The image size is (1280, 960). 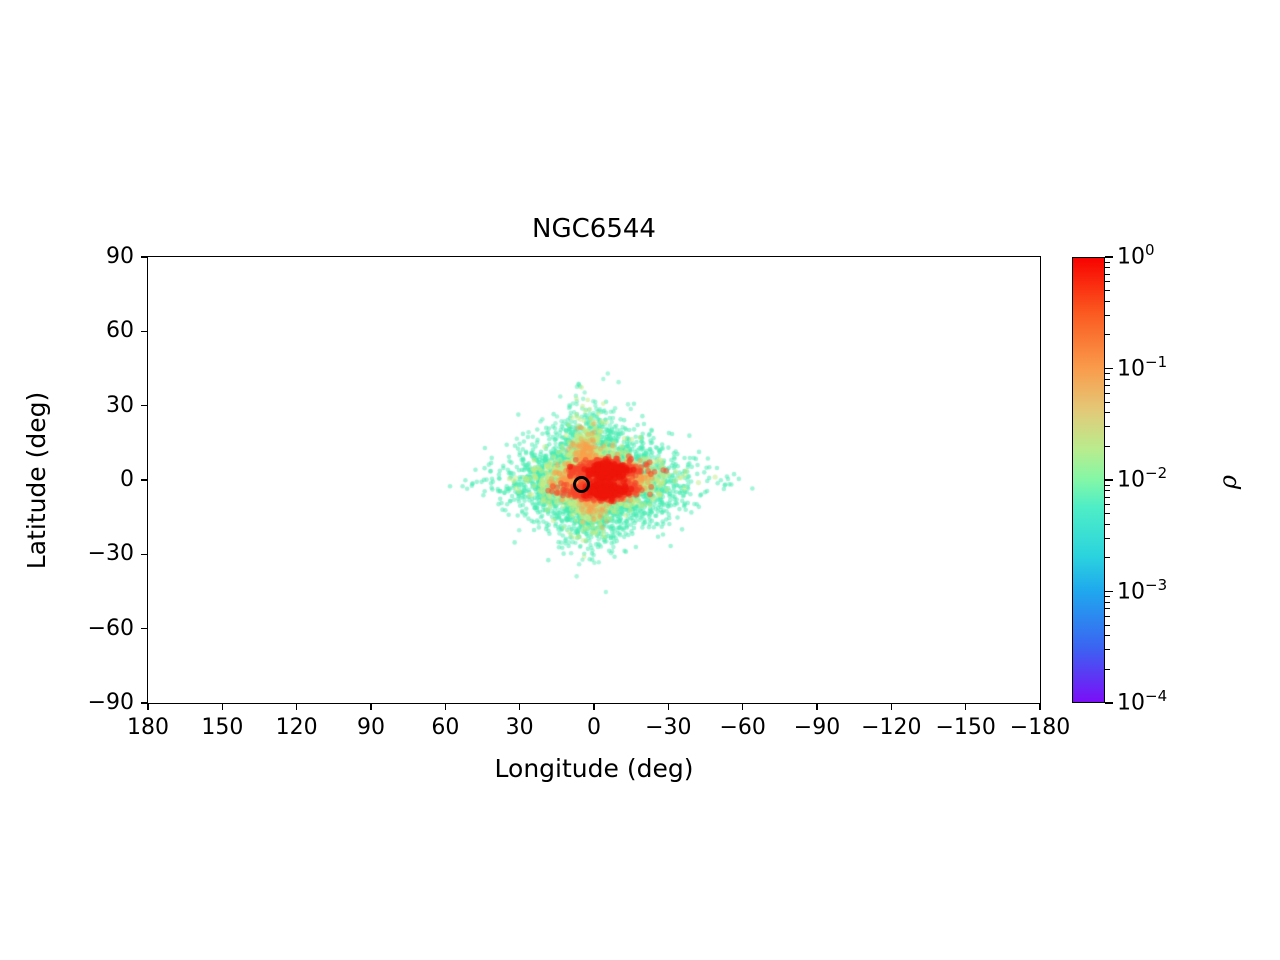 I want to click on x-tick-label: 180, so click(x=148, y=727).